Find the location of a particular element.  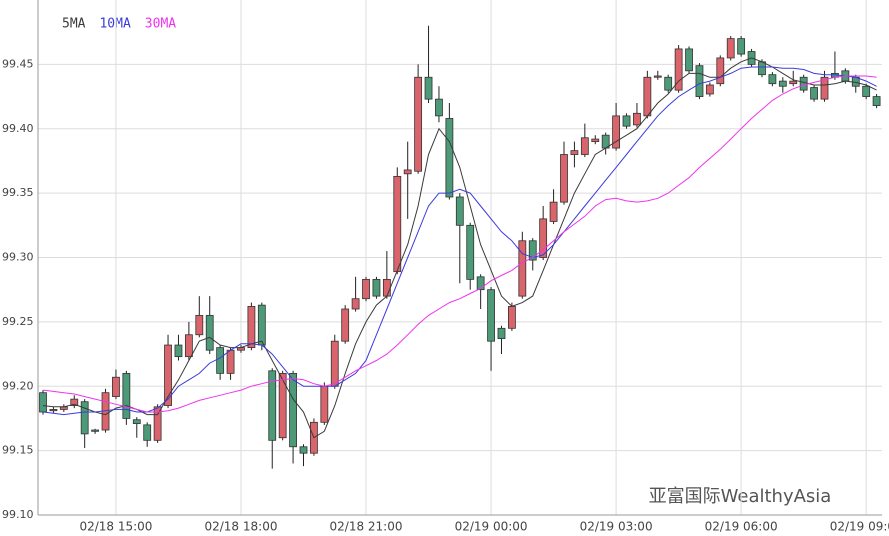

legend: 5MA 10MA 30MA is located at coordinates (119, 24).